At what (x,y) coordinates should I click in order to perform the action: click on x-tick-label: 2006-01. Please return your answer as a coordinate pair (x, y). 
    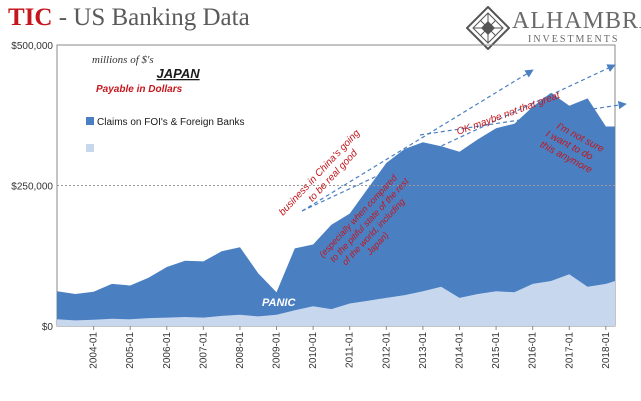
    Looking at the image, I should click on (167, 350).